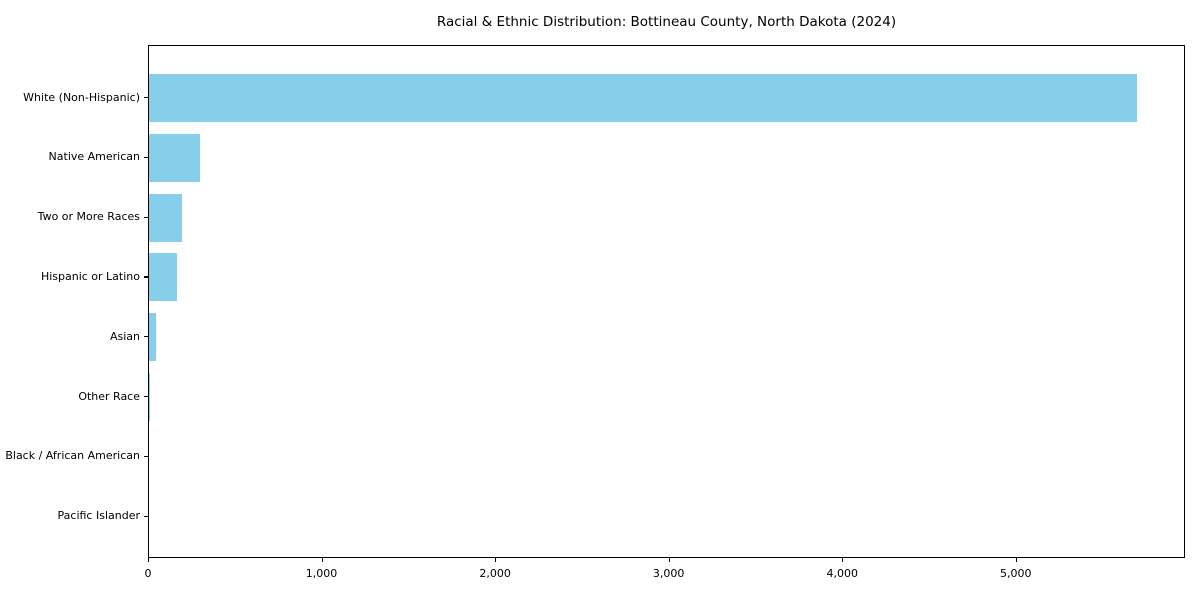 Image resolution: width=1200 pixels, height=600 pixels. I want to click on y-tick-label: Native American, so click(94, 157).